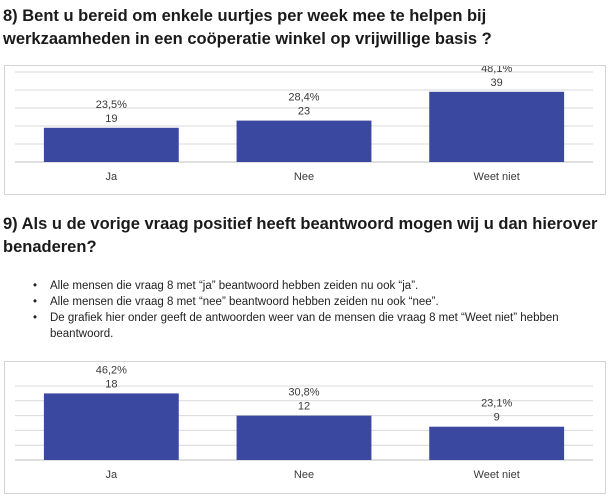  What do you see at coordinates (111, 119) in the screenshot?
I see `data-label-count: 19` at bounding box center [111, 119].